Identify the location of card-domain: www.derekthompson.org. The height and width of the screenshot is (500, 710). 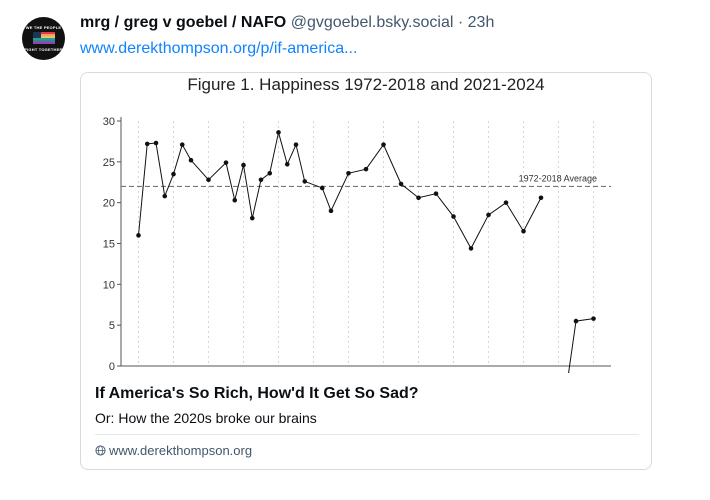
(173, 450).